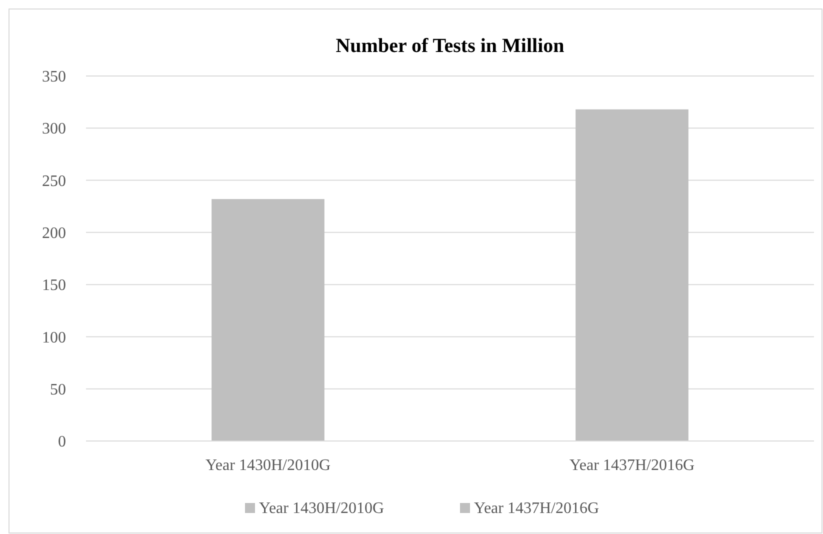  Describe the element at coordinates (54, 77) in the screenshot. I see `y-tick-label: 350` at that location.